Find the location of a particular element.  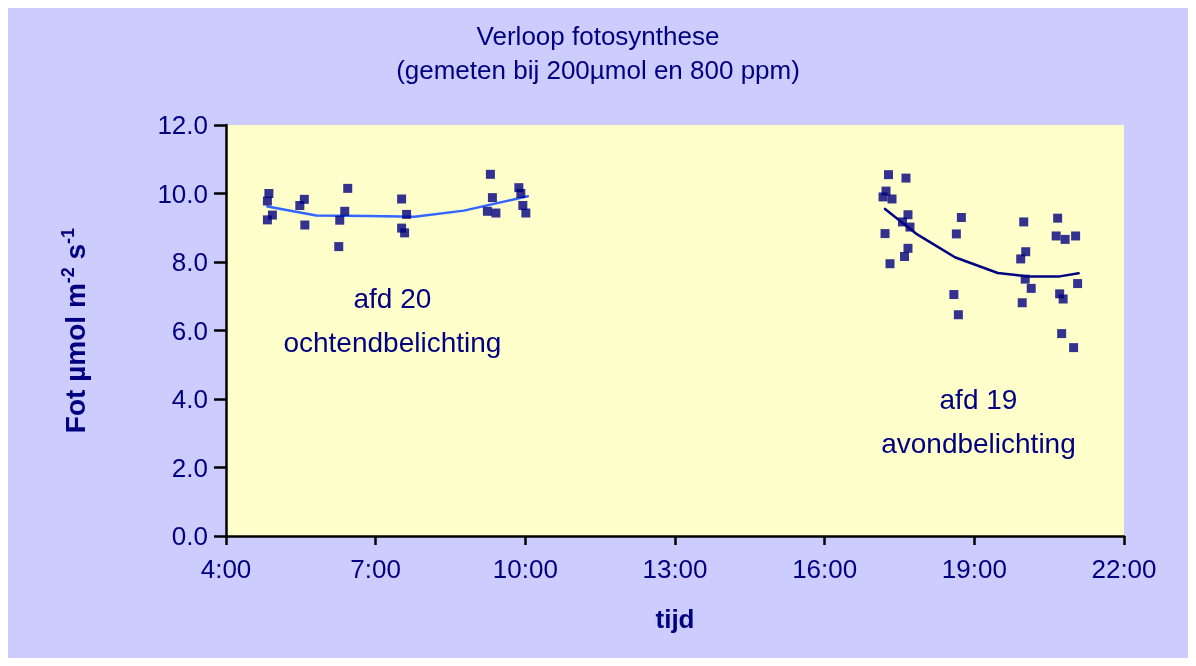

y-tick-label: 2.0 is located at coordinates (189, 467).